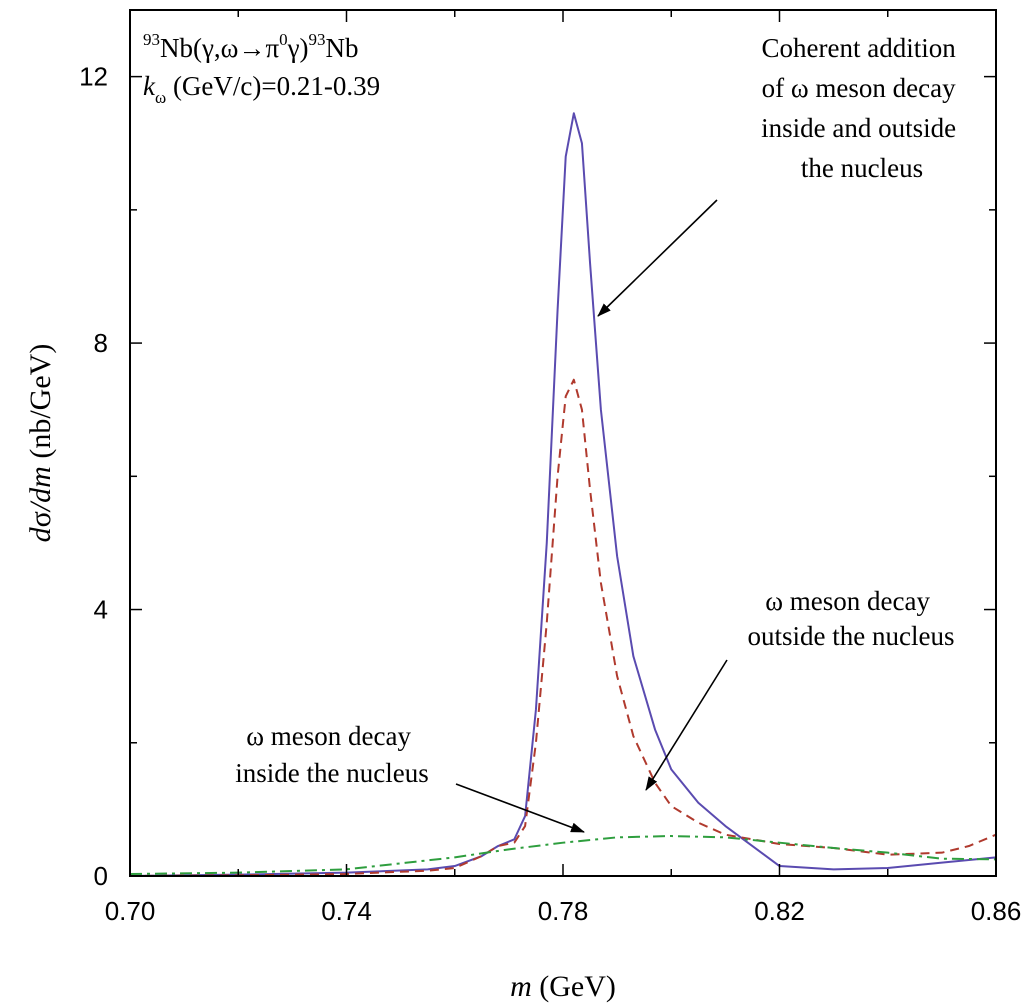  I want to click on title-sup-93b: 93, so click(317, 39).